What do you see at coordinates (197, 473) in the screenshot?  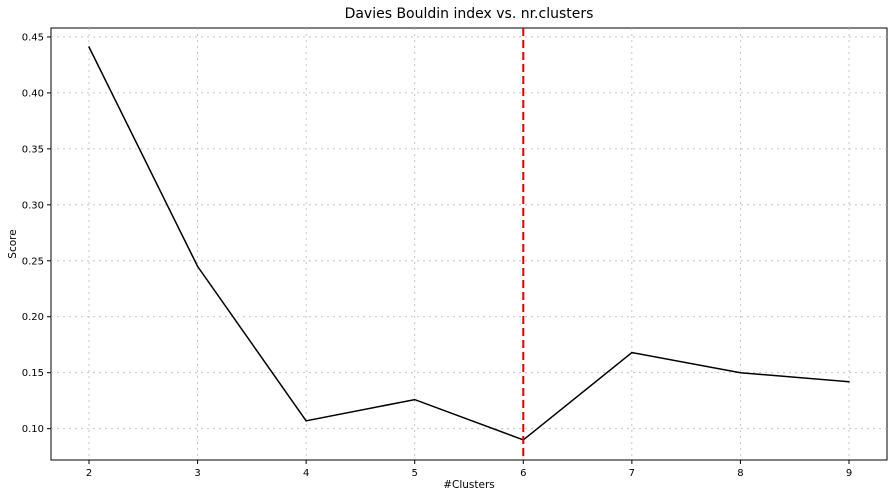 I see `x-tick-label: 3` at bounding box center [197, 473].